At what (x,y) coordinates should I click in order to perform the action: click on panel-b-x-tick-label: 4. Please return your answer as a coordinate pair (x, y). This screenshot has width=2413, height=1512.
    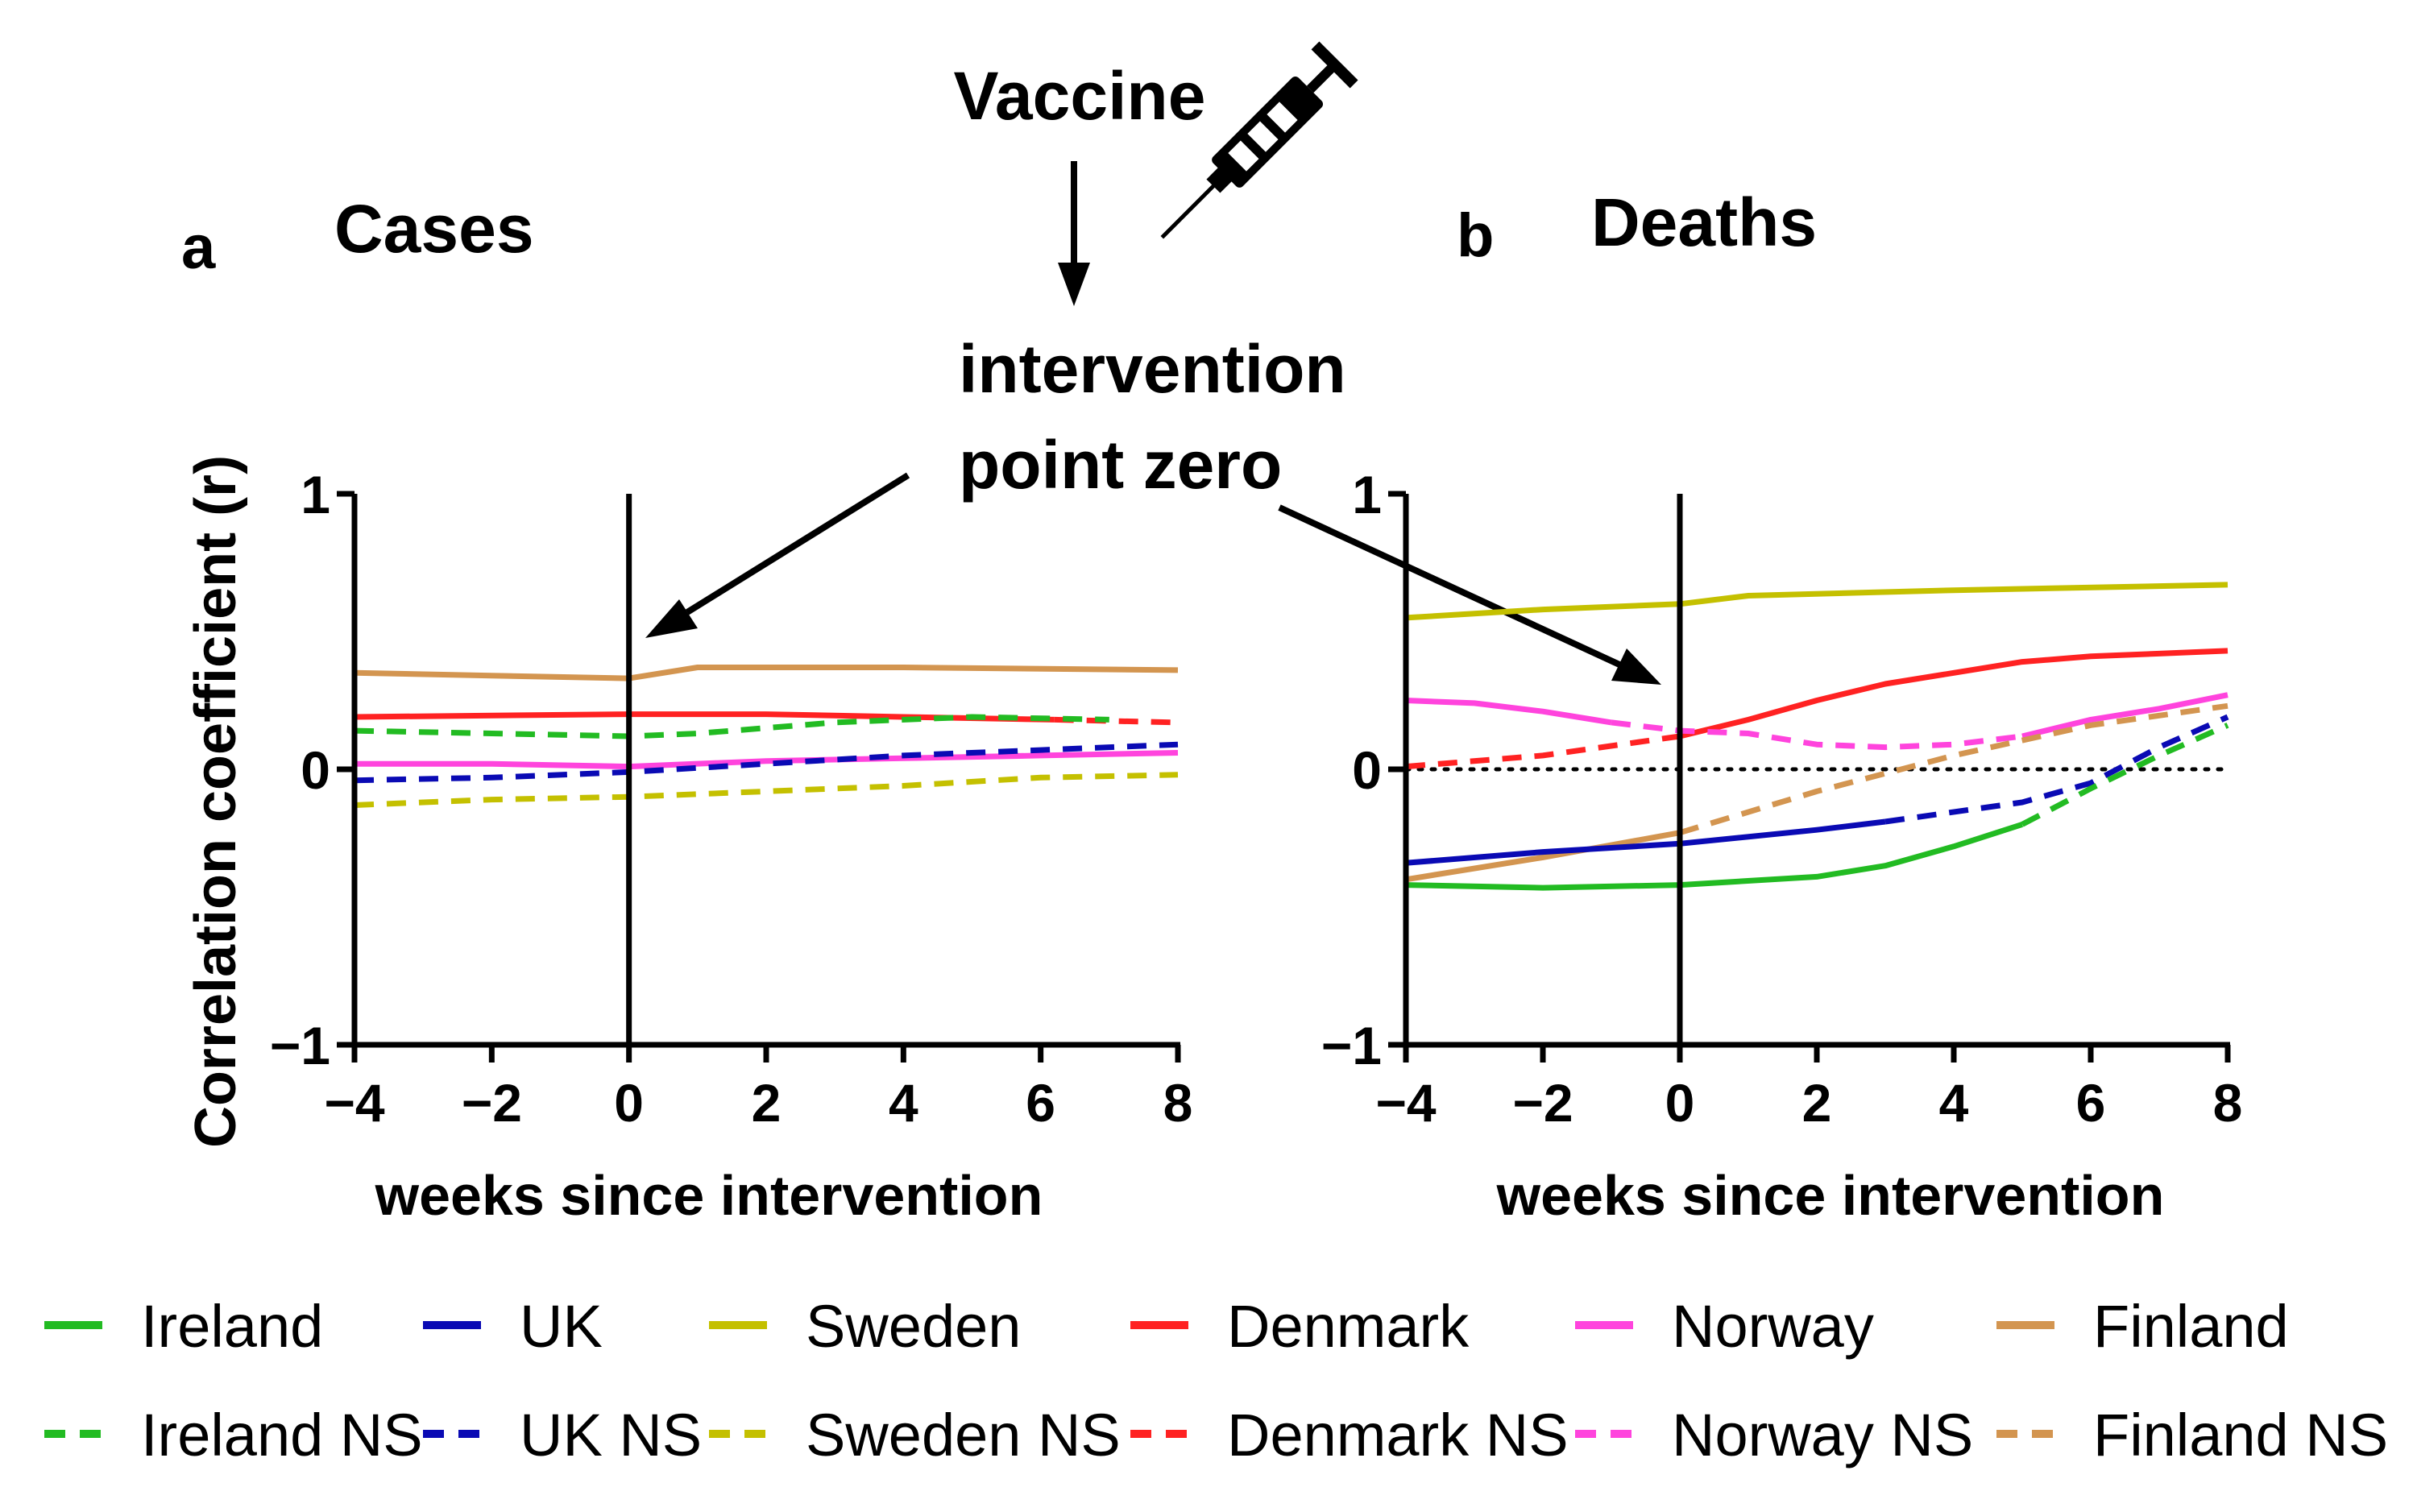
    Looking at the image, I should click on (1954, 1103).